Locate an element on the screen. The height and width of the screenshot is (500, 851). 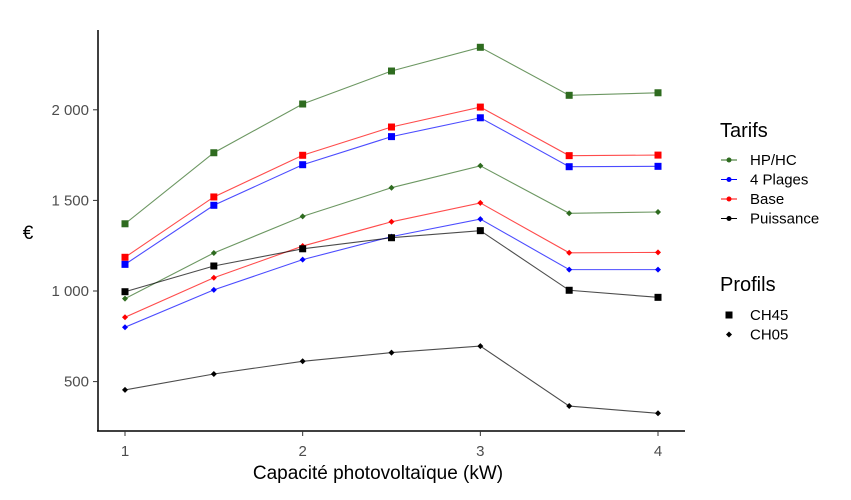
x-tick-label: 2 is located at coordinates (302, 451).